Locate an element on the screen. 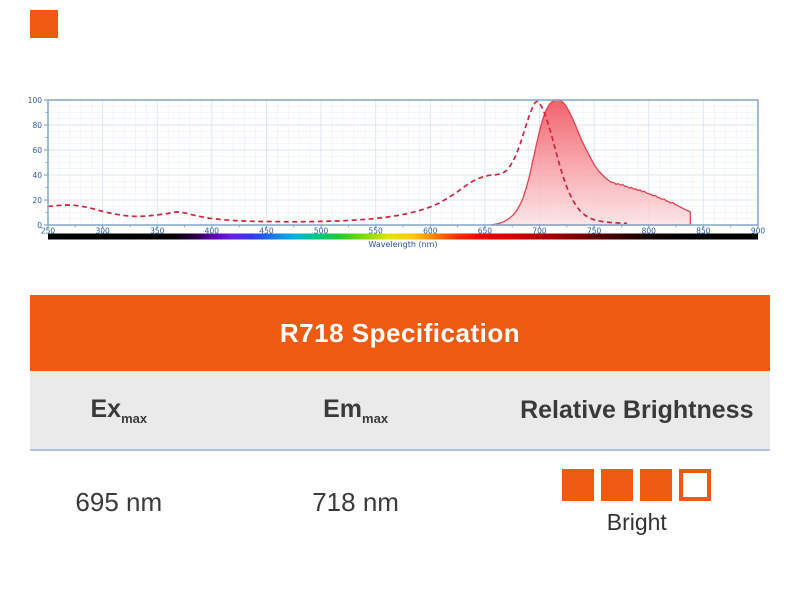  visible-spectrum-bar is located at coordinates (403, 236).